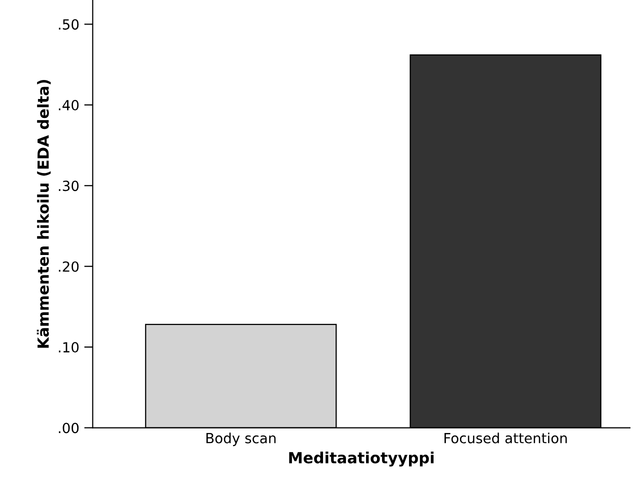 The image size is (635, 490). Describe the element at coordinates (68, 347) in the screenshot. I see `y-tick-label: .10` at that location.